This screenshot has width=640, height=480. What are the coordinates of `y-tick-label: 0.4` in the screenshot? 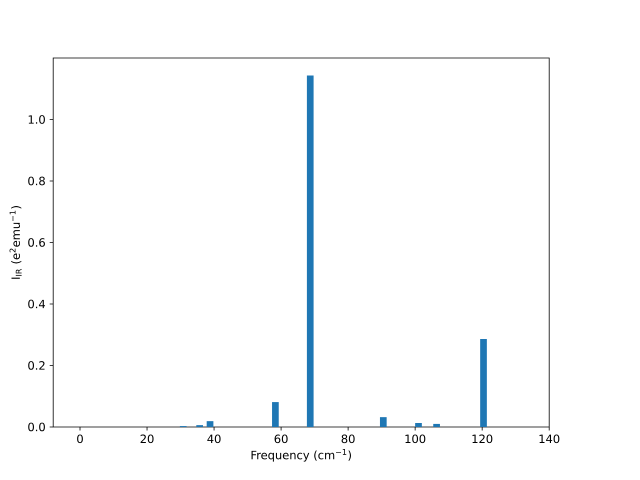 It's located at (37, 304).